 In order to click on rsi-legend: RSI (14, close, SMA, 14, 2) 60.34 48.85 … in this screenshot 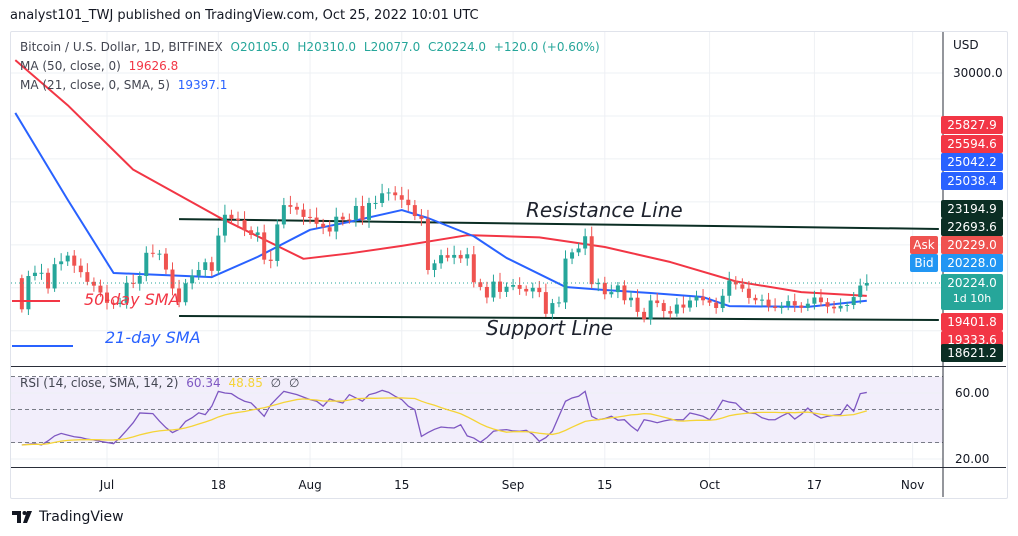, I will do `click(161, 383)`.